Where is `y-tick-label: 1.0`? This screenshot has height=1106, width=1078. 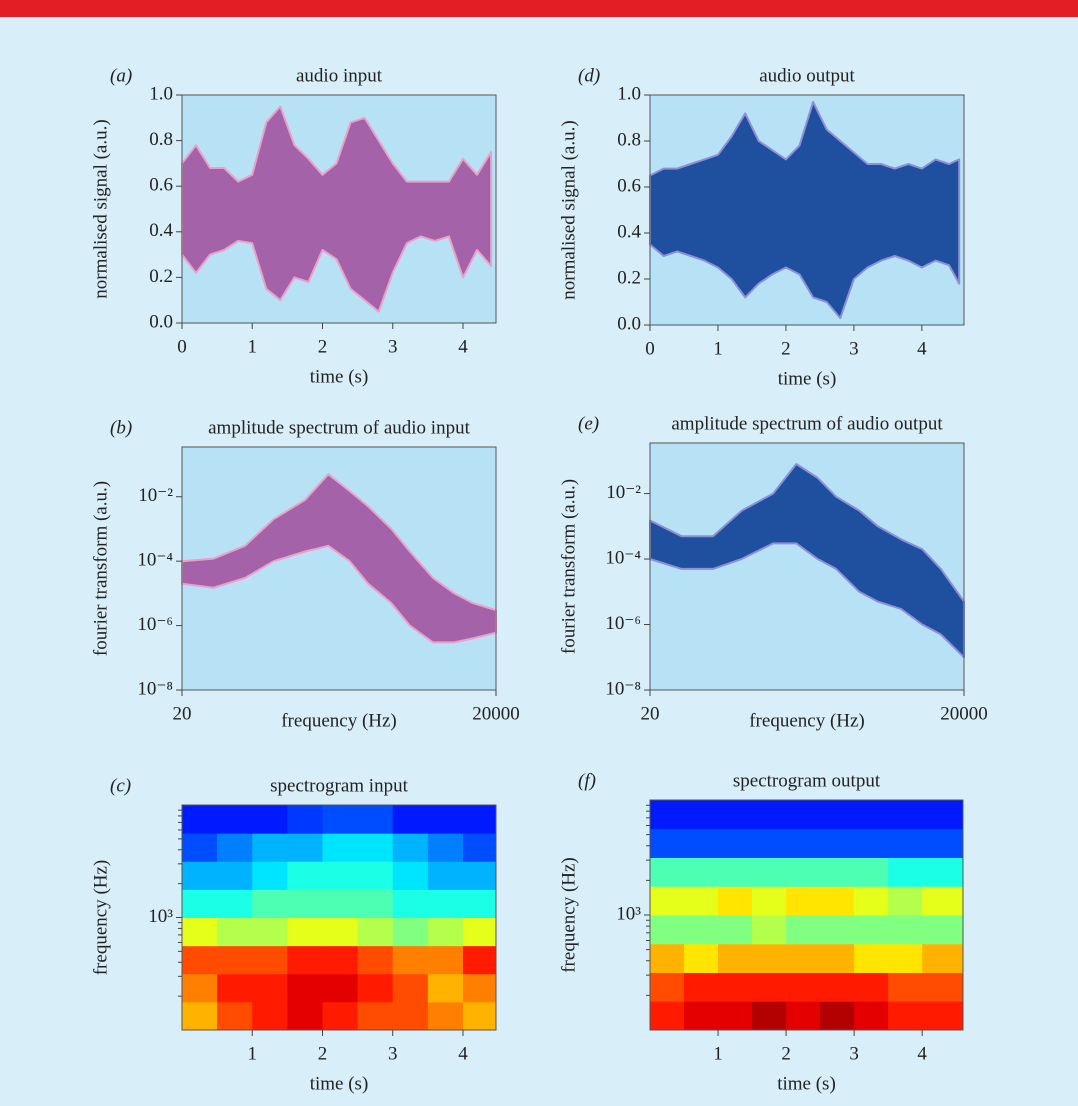
y-tick-label: 1.0 is located at coordinates (161, 93).